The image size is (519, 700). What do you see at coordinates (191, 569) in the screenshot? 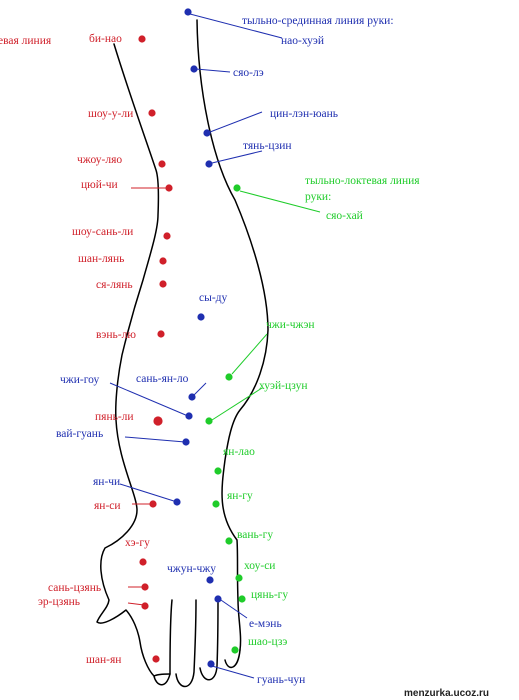
I see `point-label: чжун-чжу` at bounding box center [191, 569].